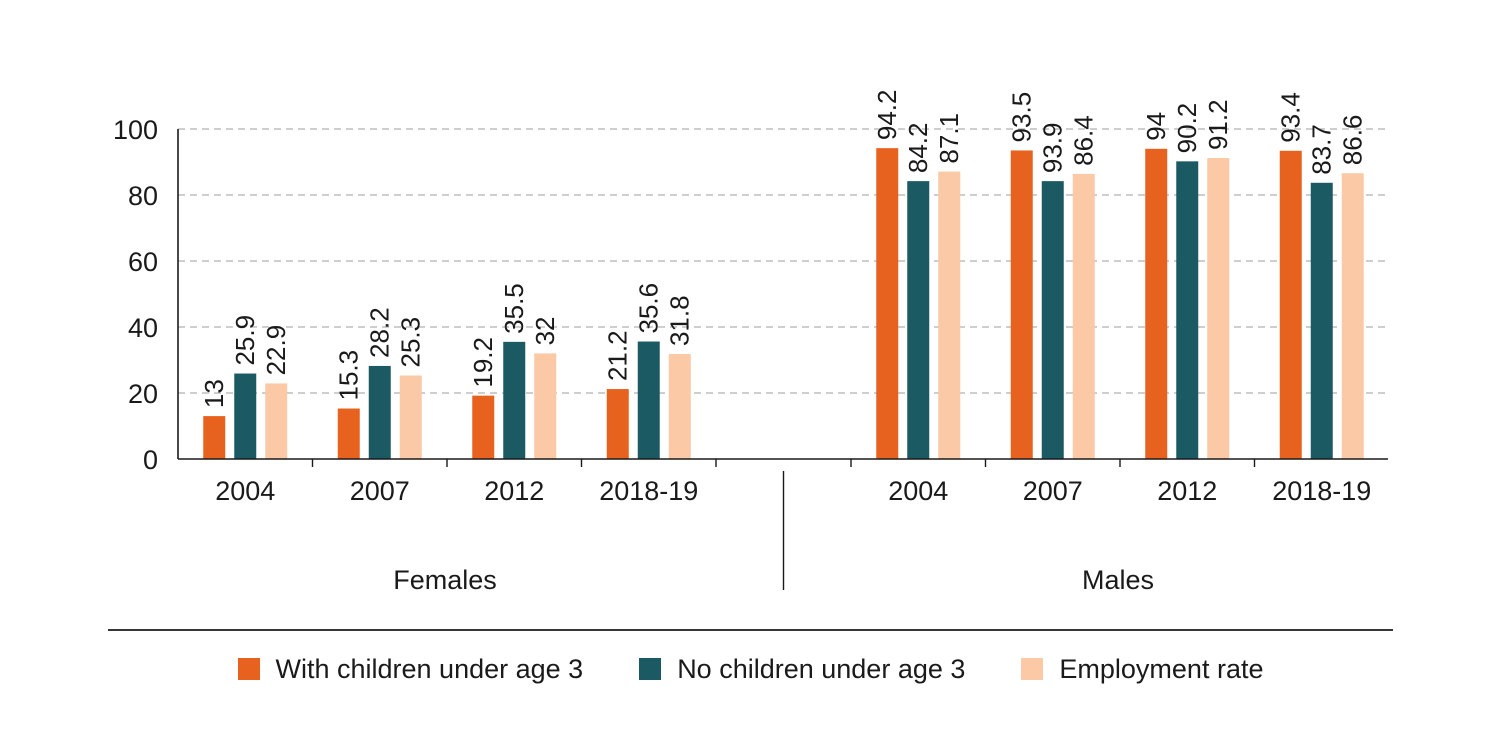 The image size is (1501, 751). What do you see at coordinates (429, 668) in the screenshot?
I see `legend-label-with-children: With children under age 3` at bounding box center [429, 668].